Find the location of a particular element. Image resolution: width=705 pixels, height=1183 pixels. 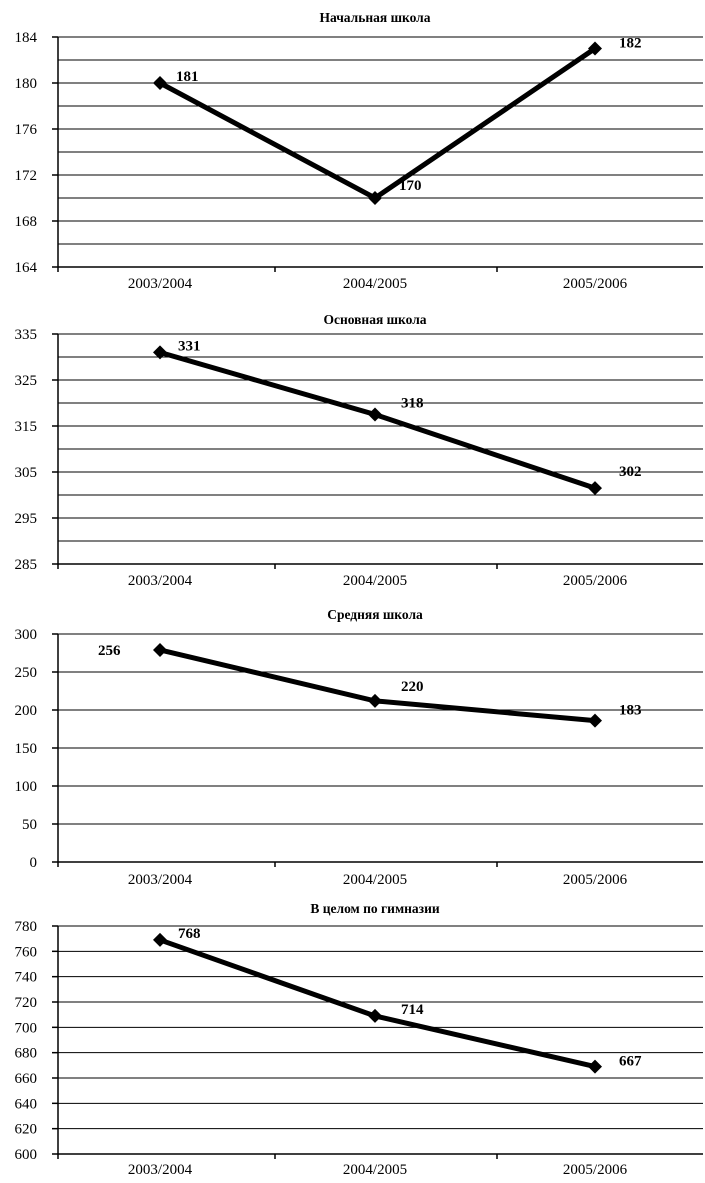

y-tick-label: 0 is located at coordinates (34, 863).